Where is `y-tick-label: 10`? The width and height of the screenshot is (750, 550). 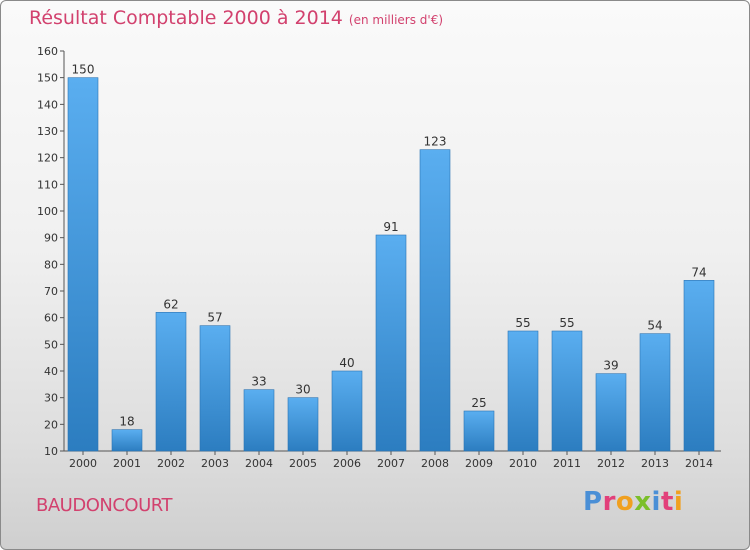
y-tick-label: 10 is located at coordinates (51, 451).